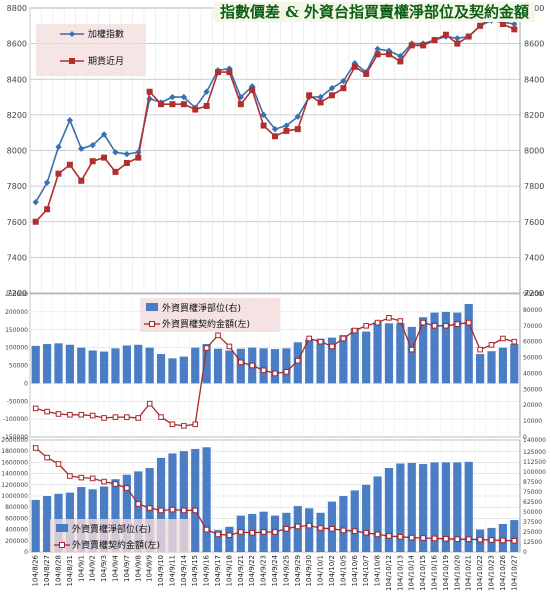  I want to click on legend-futures-marker, so click(72, 61).